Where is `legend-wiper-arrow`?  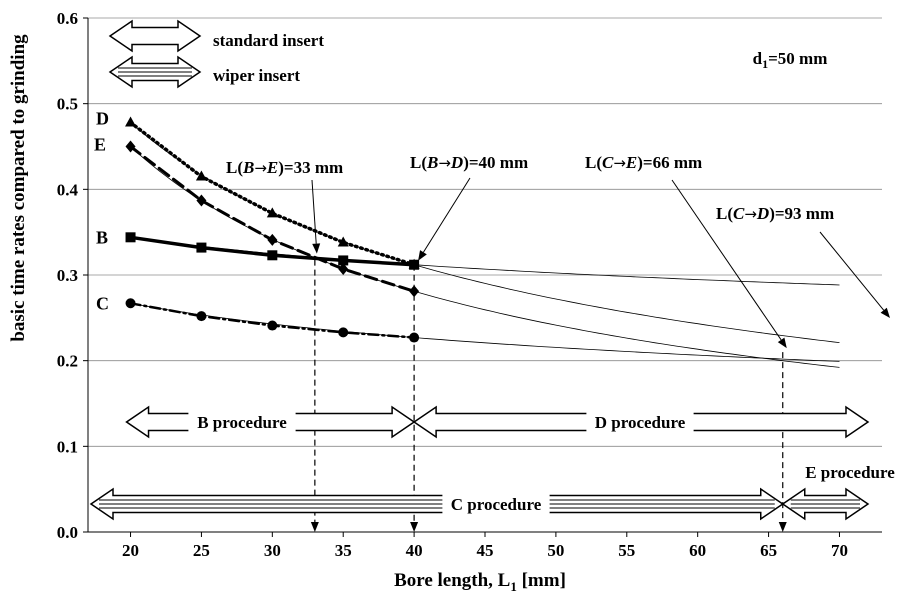
legend-wiper-arrow is located at coordinates (155, 72).